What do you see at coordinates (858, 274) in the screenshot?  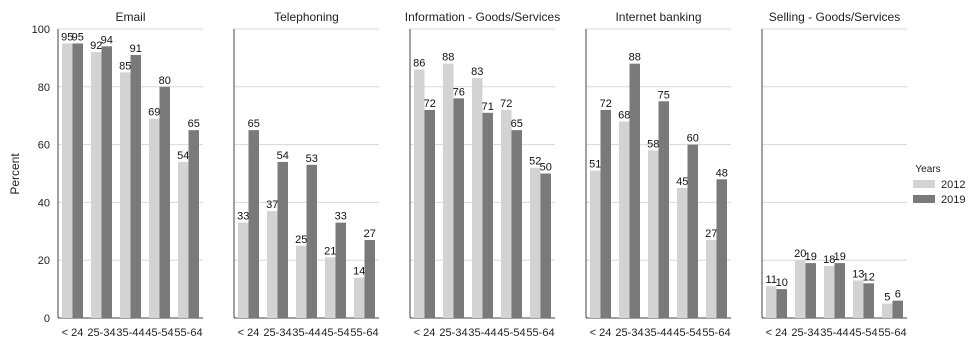 I see `data-label: 13` at bounding box center [858, 274].